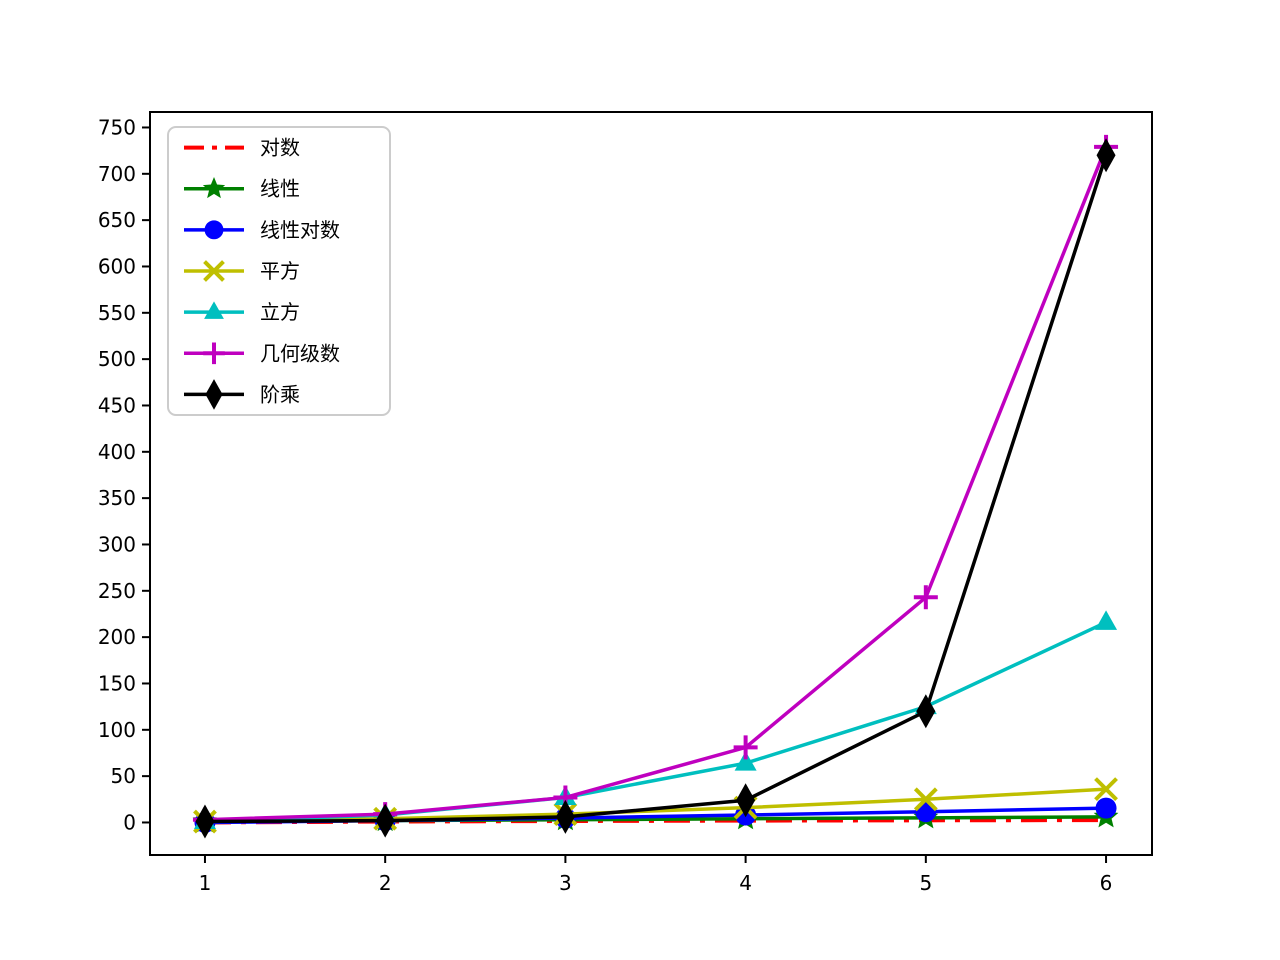 The height and width of the screenshot is (960, 1280). What do you see at coordinates (385, 883) in the screenshot?
I see `x-tick-label: 2` at bounding box center [385, 883].